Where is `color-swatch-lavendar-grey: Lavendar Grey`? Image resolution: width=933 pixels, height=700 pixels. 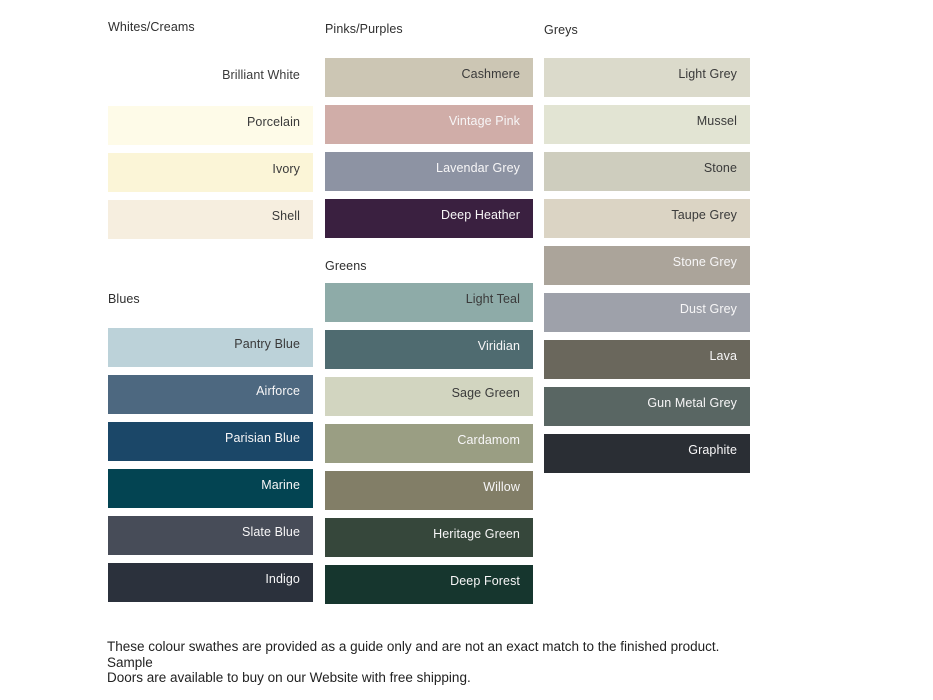 color-swatch-lavendar-grey: Lavendar Grey is located at coordinates (429, 171).